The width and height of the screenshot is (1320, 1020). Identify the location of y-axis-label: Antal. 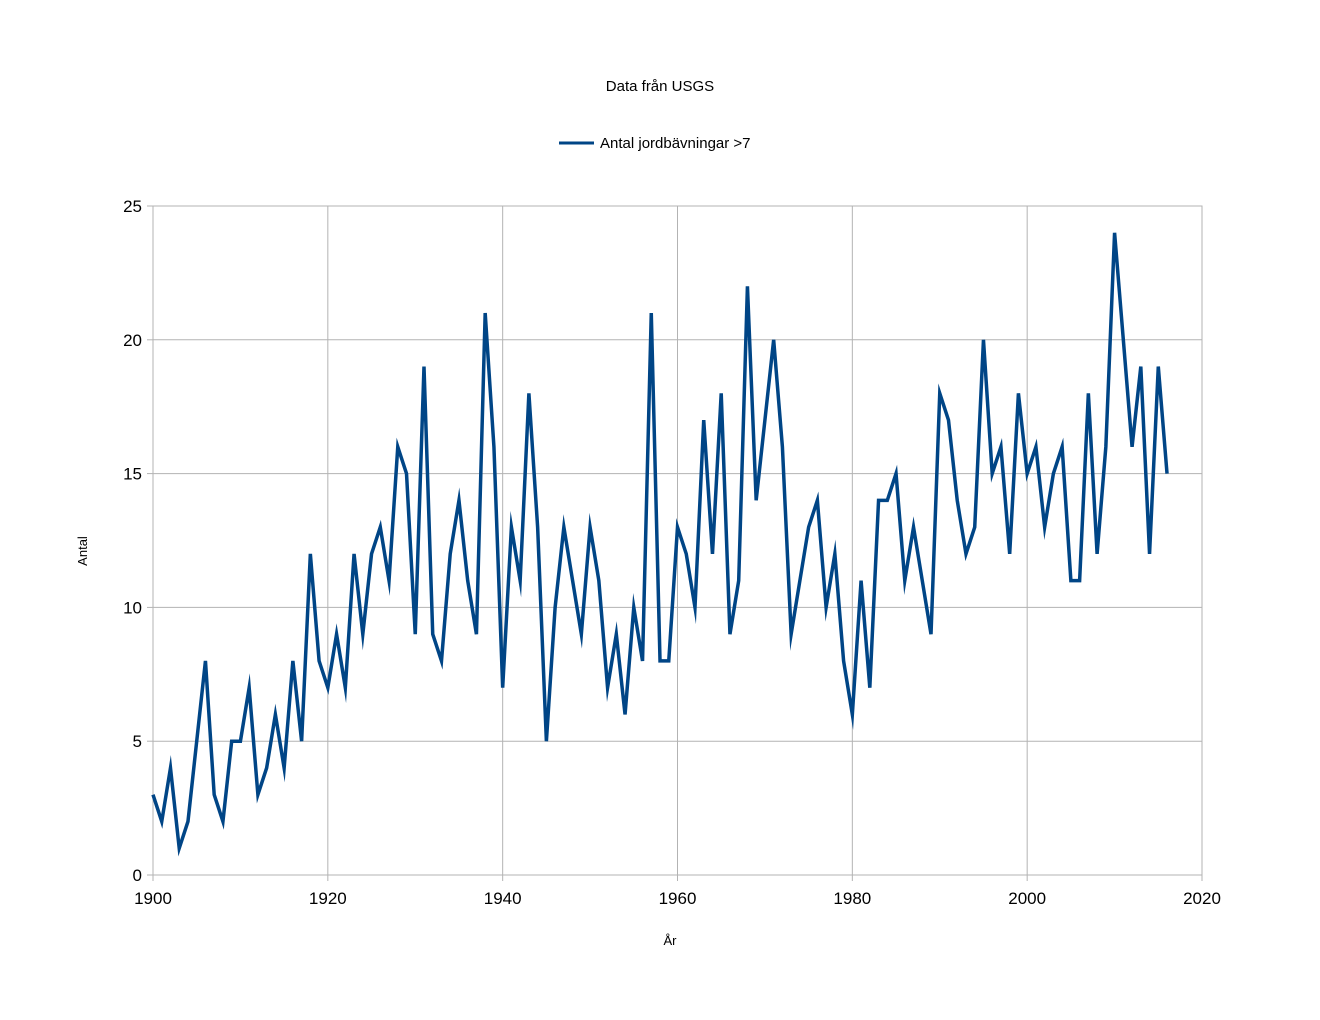
(82, 551).